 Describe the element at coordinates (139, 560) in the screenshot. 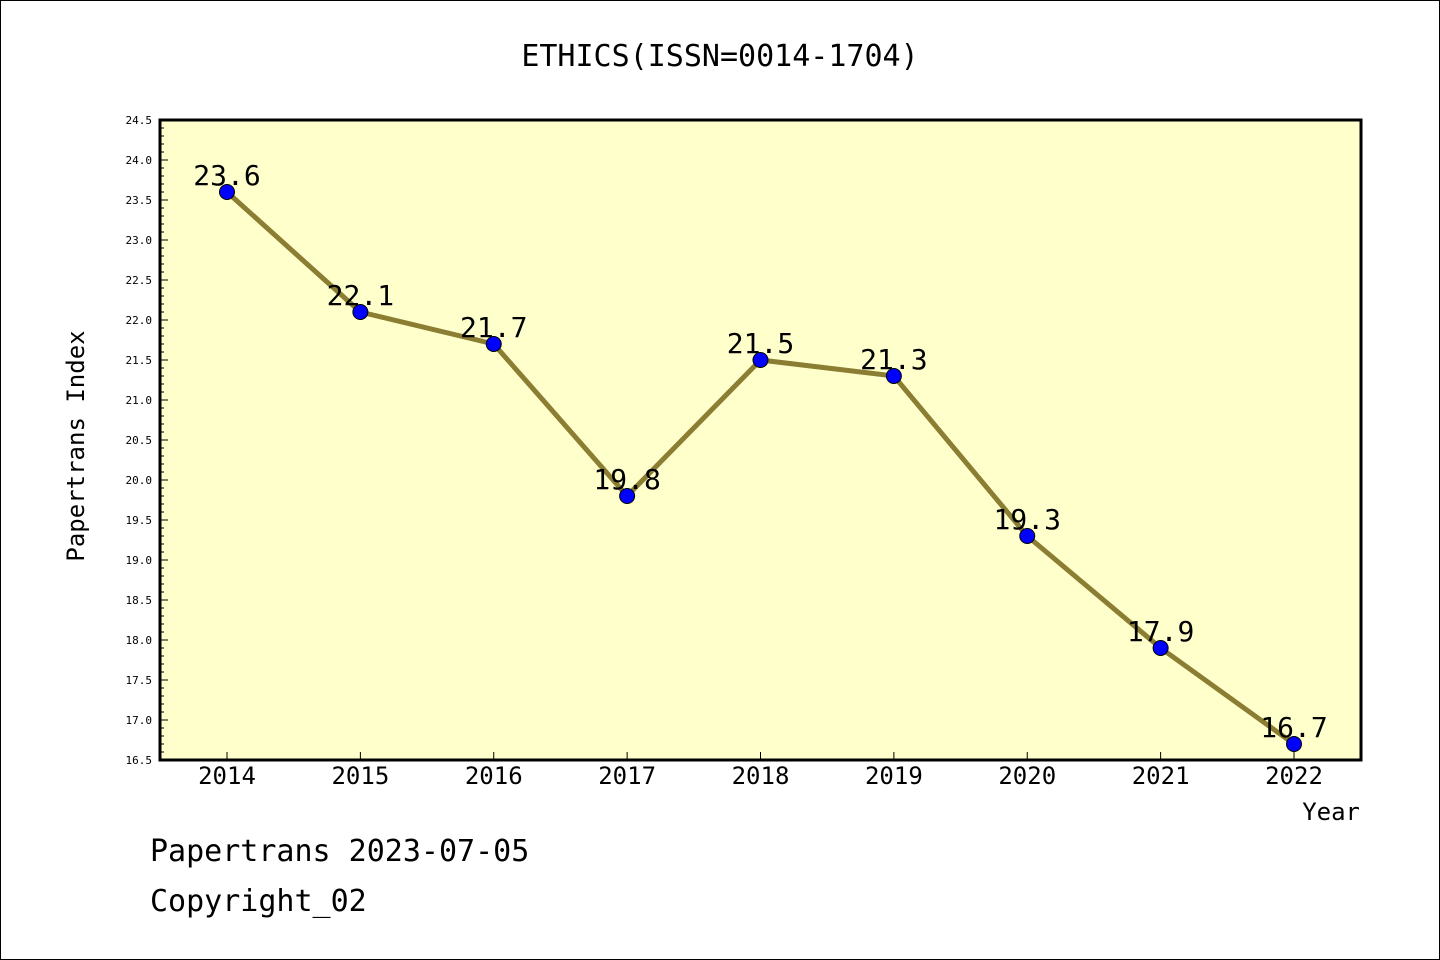

I see `y-tick-label: 19.0` at that location.